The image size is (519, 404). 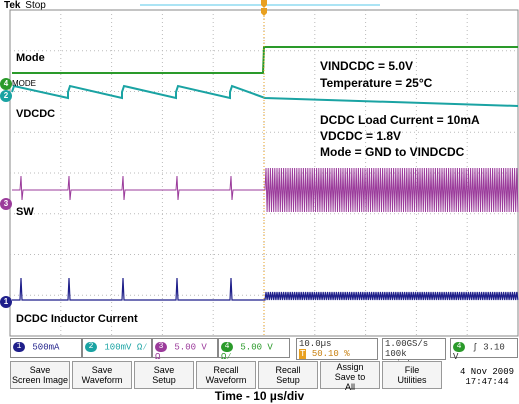 I want to click on trigger-position-icon, so click(x=264, y=4).